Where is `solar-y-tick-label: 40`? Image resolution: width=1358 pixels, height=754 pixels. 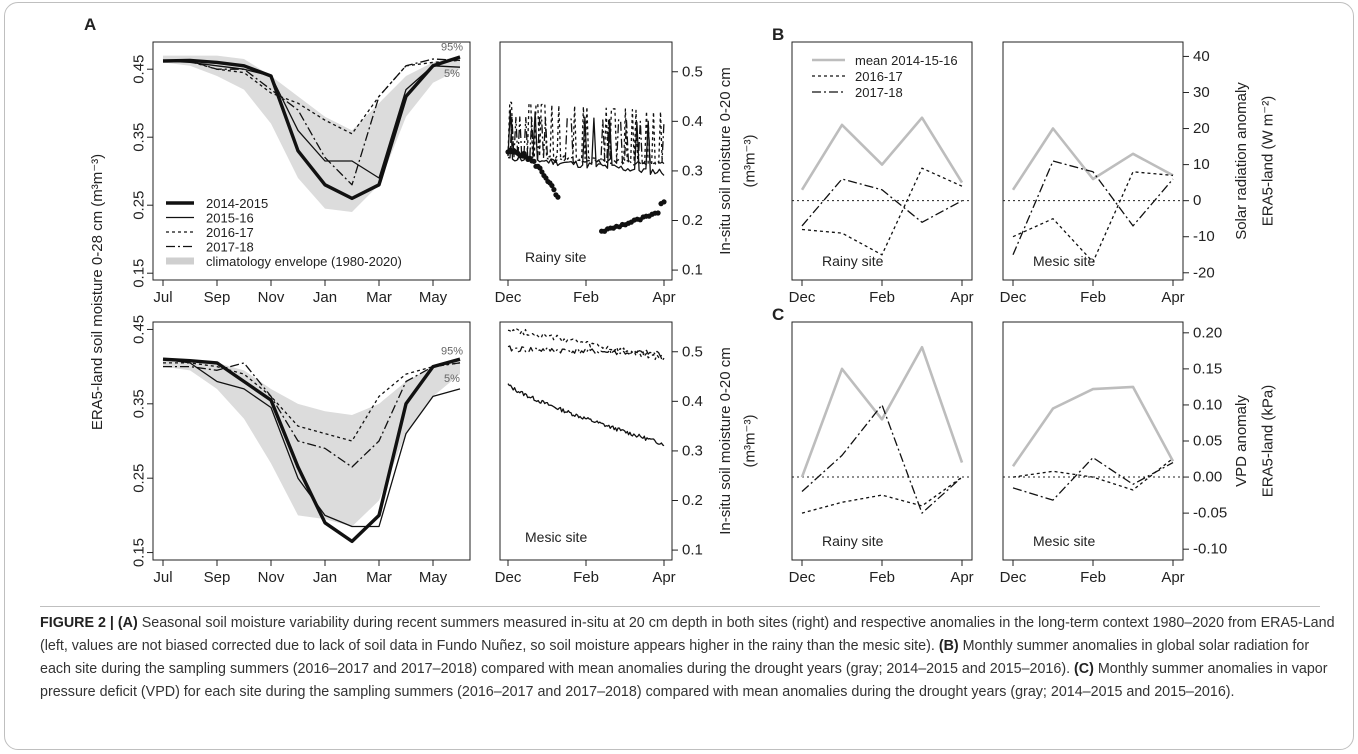 solar-y-tick-label: 40 is located at coordinates (1201, 56).